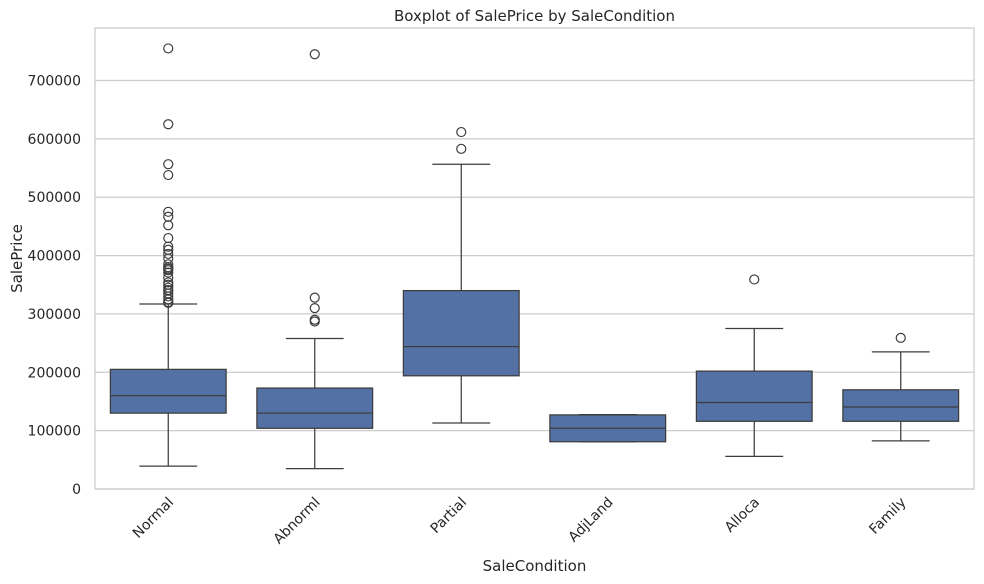  Describe the element at coordinates (742, 515) in the screenshot. I see `x-tick-label: Alloca` at that location.